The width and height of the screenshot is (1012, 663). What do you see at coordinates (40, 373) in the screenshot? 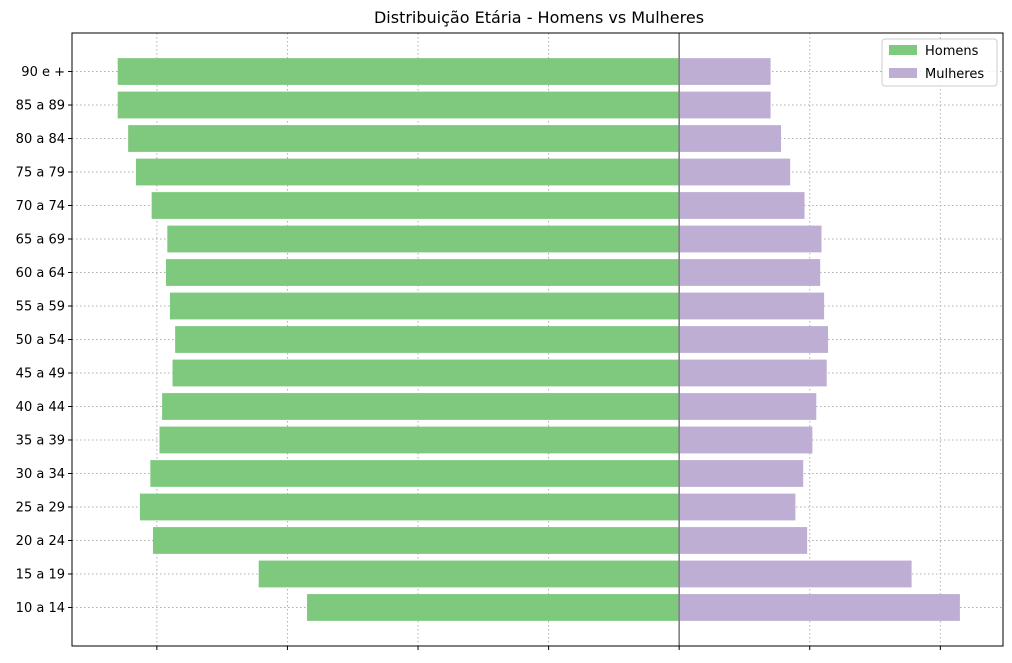
I see `y-tick-label: 45 a 49` at bounding box center [40, 373].